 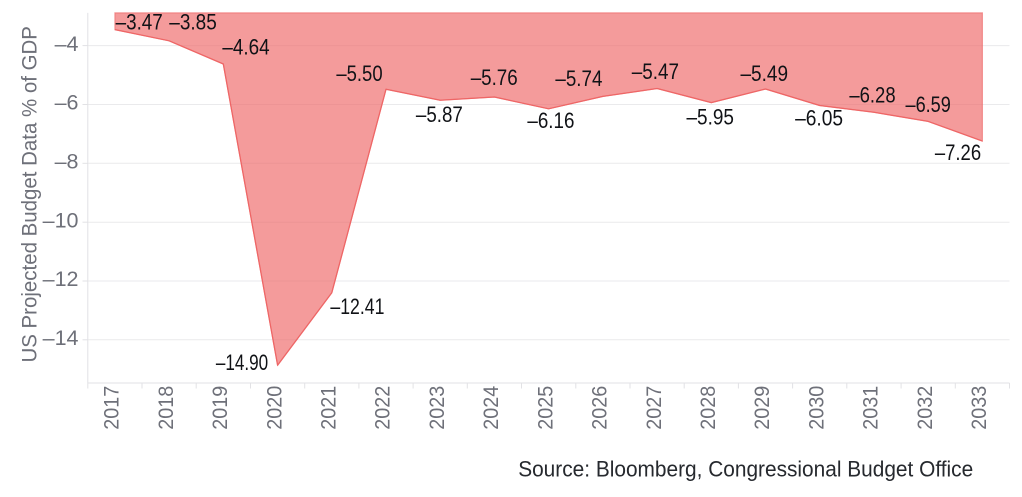 I want to click on svg-text: –4, so click(x=67, y=44).